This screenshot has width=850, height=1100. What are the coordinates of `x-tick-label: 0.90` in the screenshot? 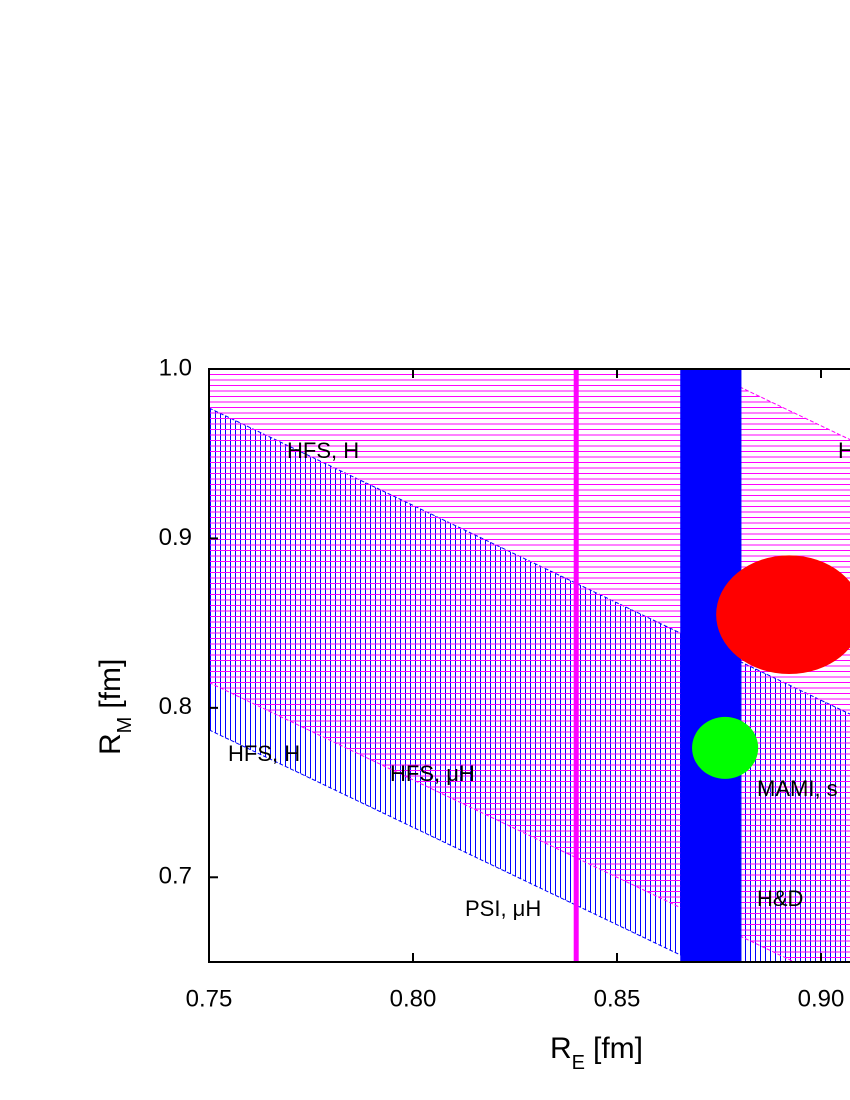 It's located at (821, 998).